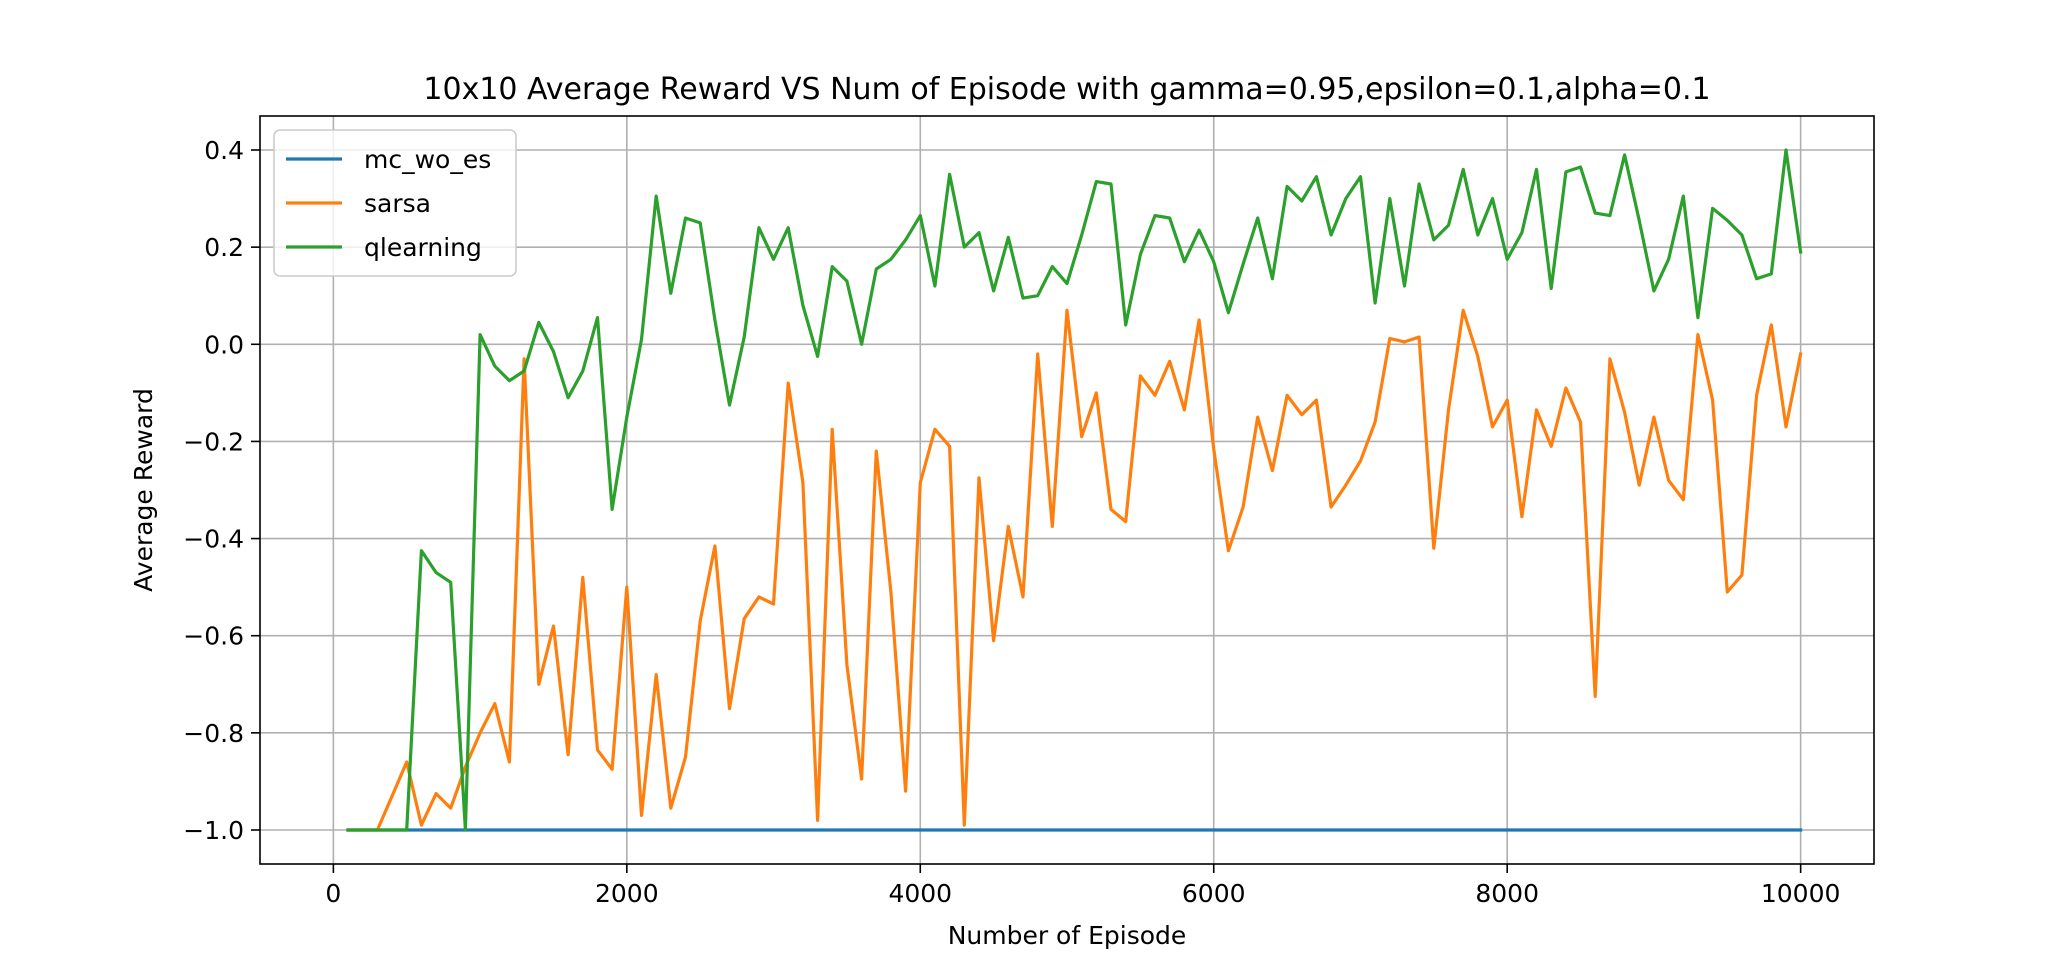 The image size is (2054, 965). What do you see at coordinates (213, 733) in the screenshot?
I see `y-tick-label: −0.8` at bounding box center [213, 733].